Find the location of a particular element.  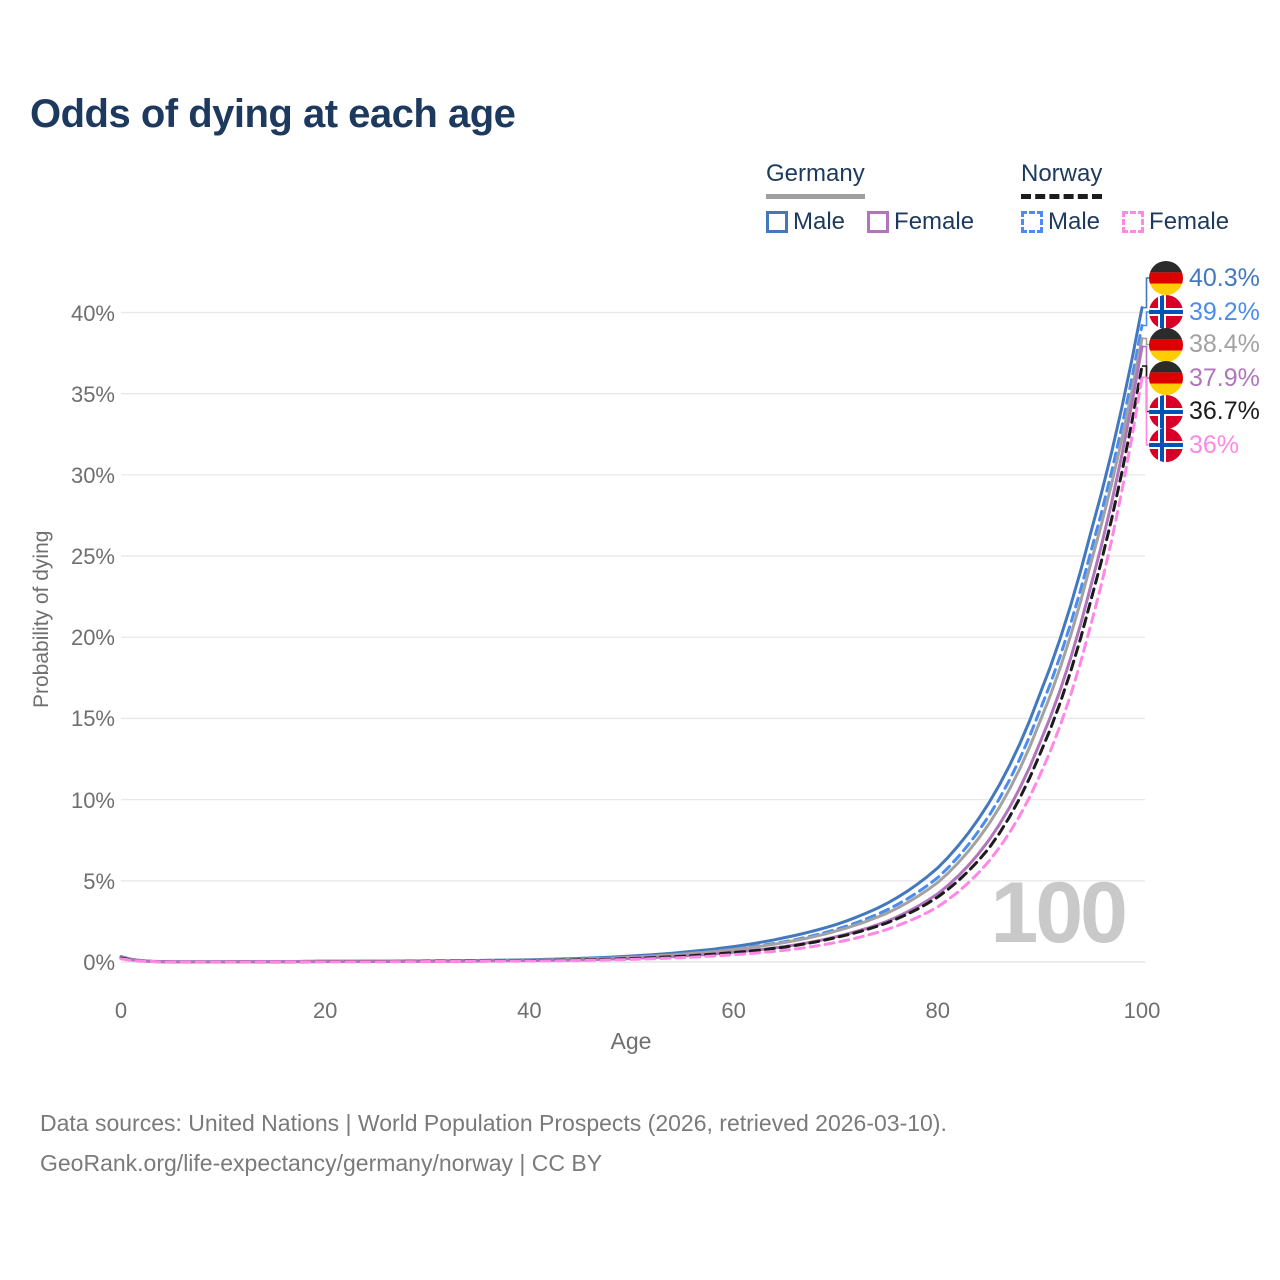

legend-item-germany-male: Male is located at coordinates (805, 222).